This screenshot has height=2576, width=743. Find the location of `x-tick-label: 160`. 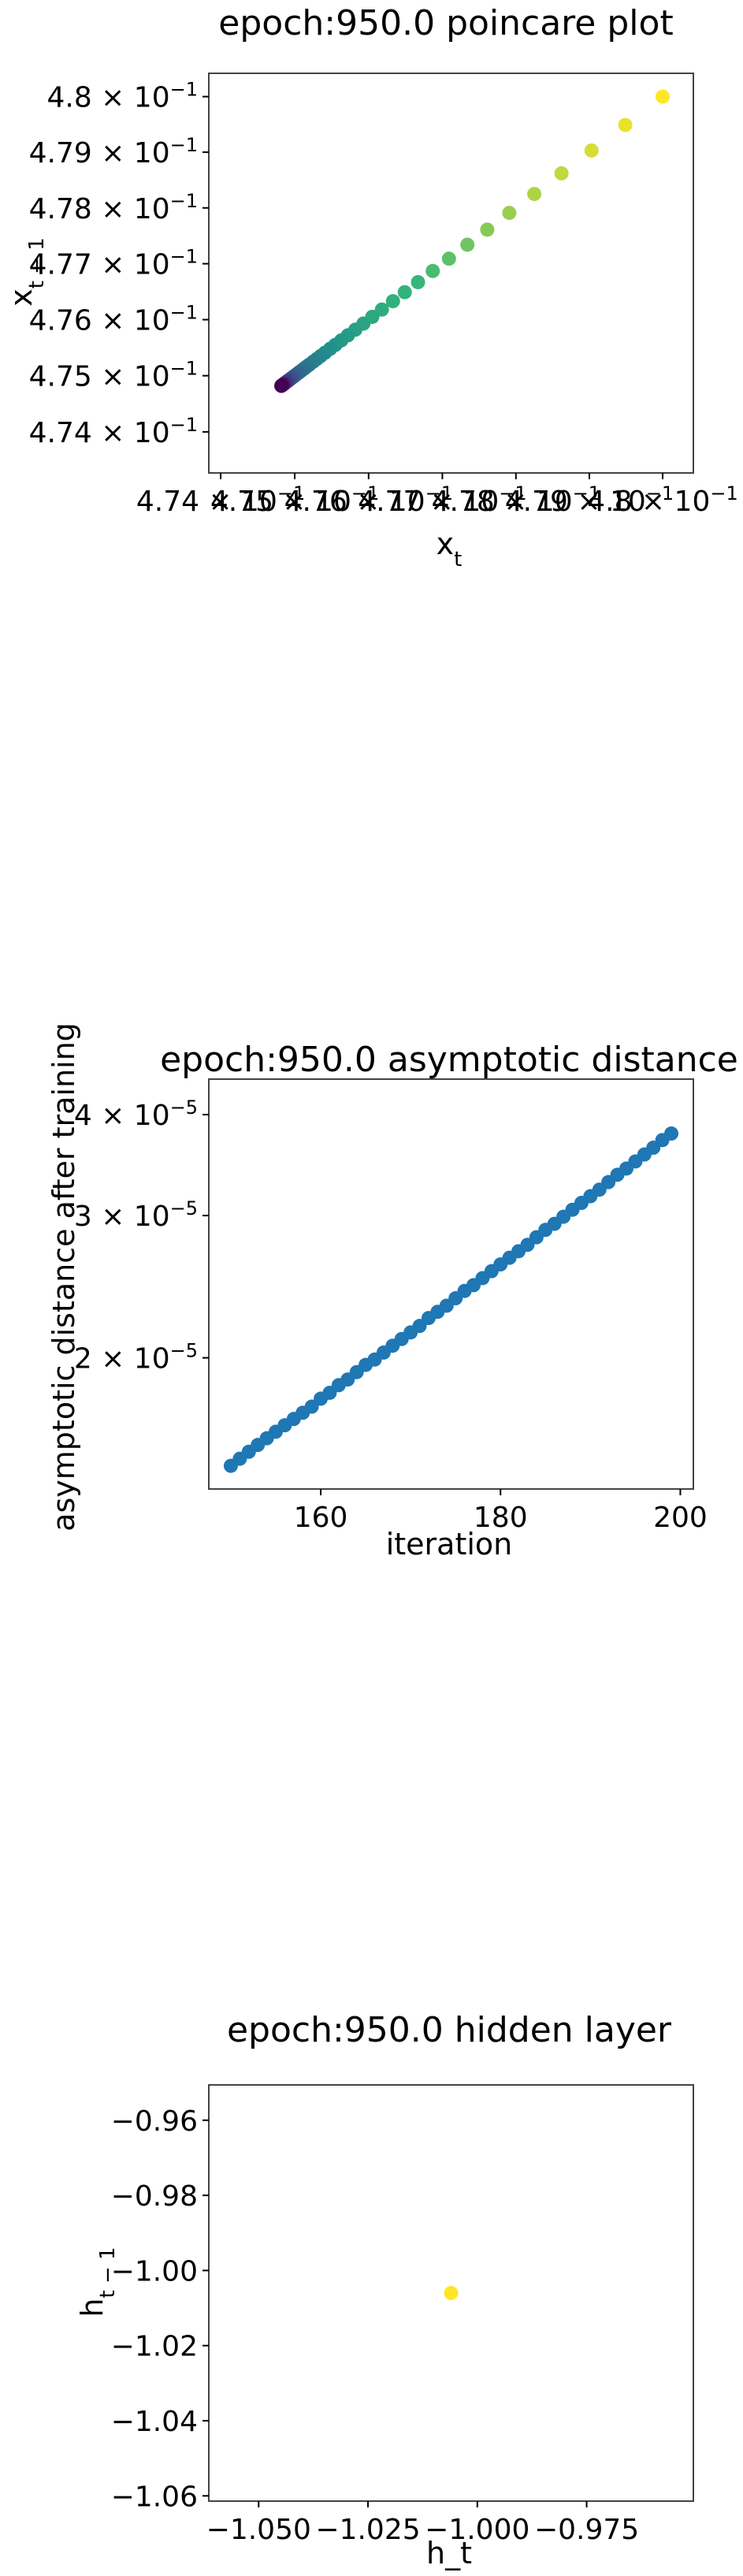

x-tick-label: 160 is located at coordinates (321, 1518).